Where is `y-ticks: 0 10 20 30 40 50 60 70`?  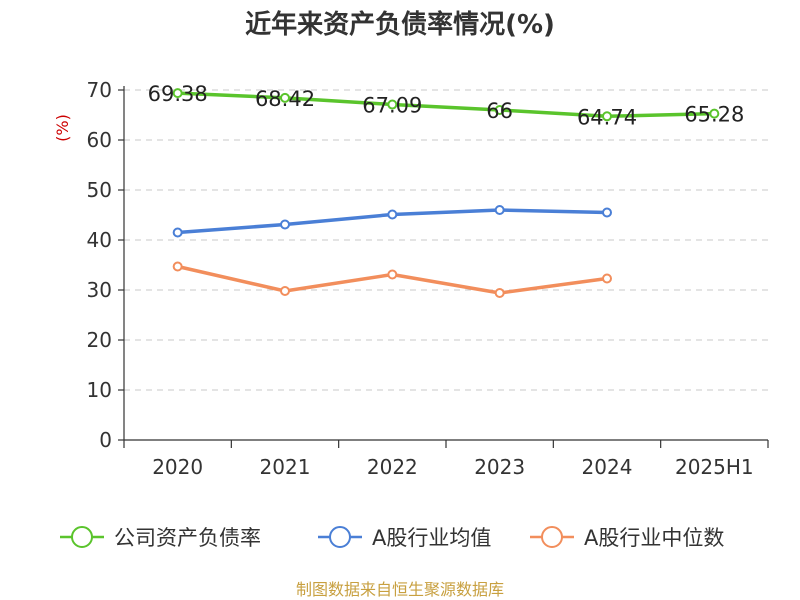 y-ticks: 0 10 20 30 40 50 60 70 is located at coordinates (105, 265).